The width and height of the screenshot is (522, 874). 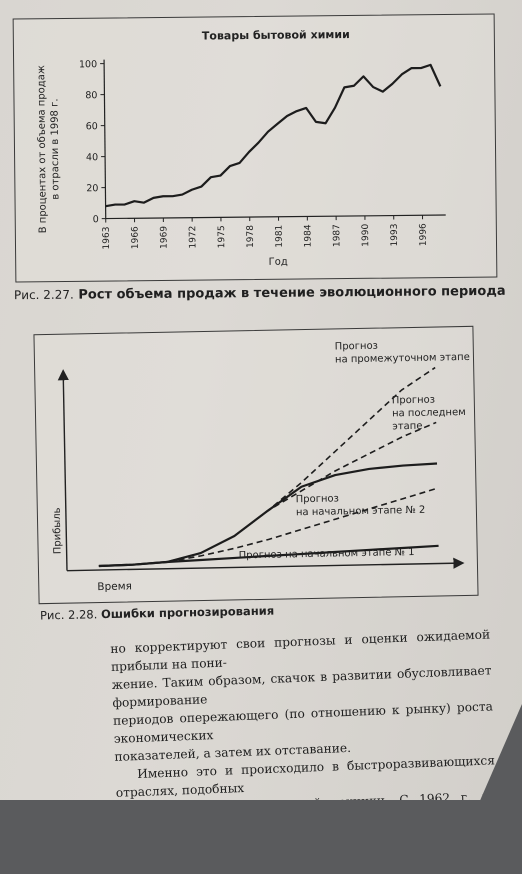 I want to click on chart1-y-axis, so click(x=105, y=139).